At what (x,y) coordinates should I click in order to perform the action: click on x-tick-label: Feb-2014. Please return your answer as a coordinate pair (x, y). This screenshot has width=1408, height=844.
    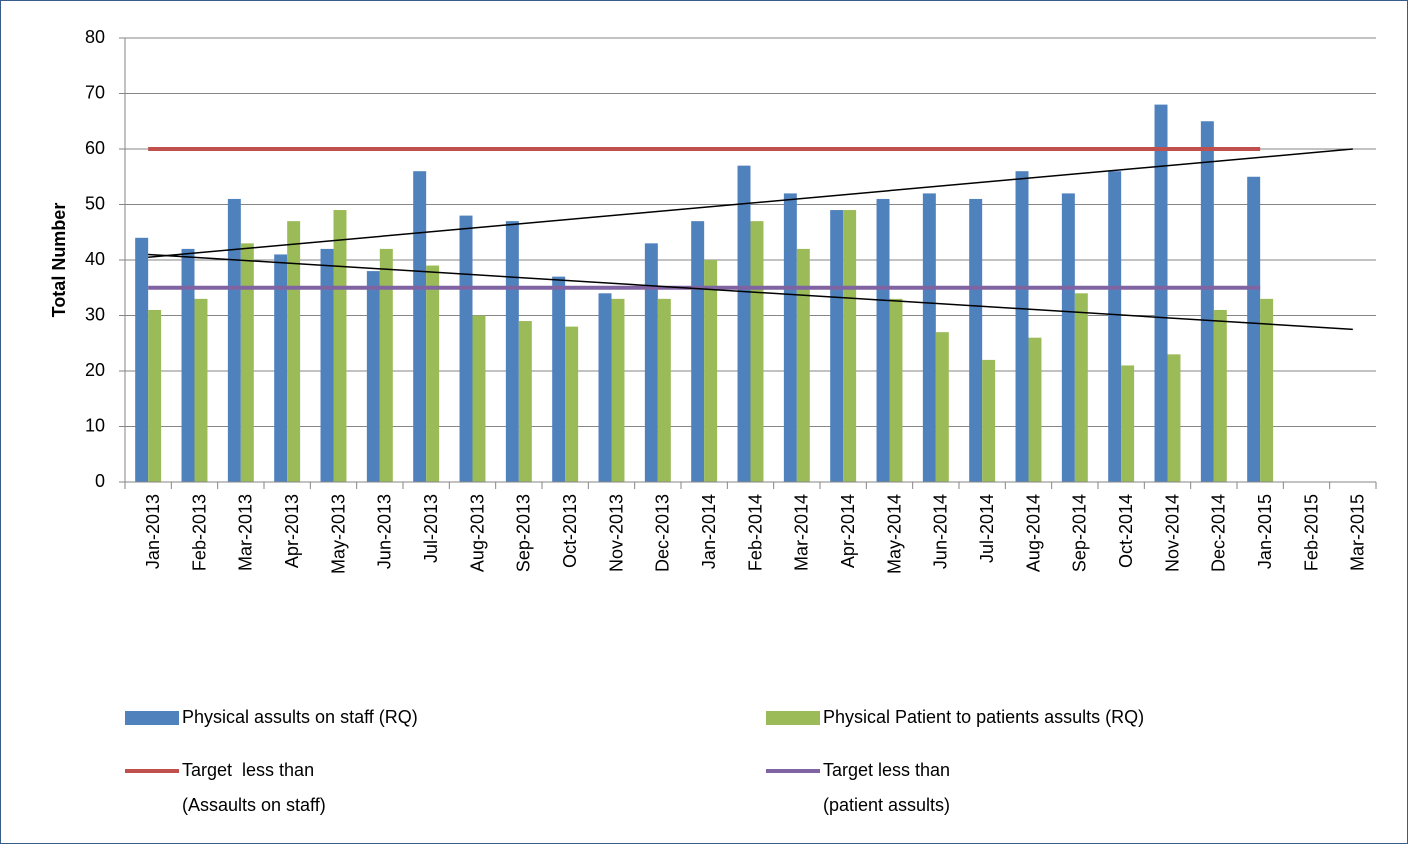
    Looking at the image, I should click on (755, 532).